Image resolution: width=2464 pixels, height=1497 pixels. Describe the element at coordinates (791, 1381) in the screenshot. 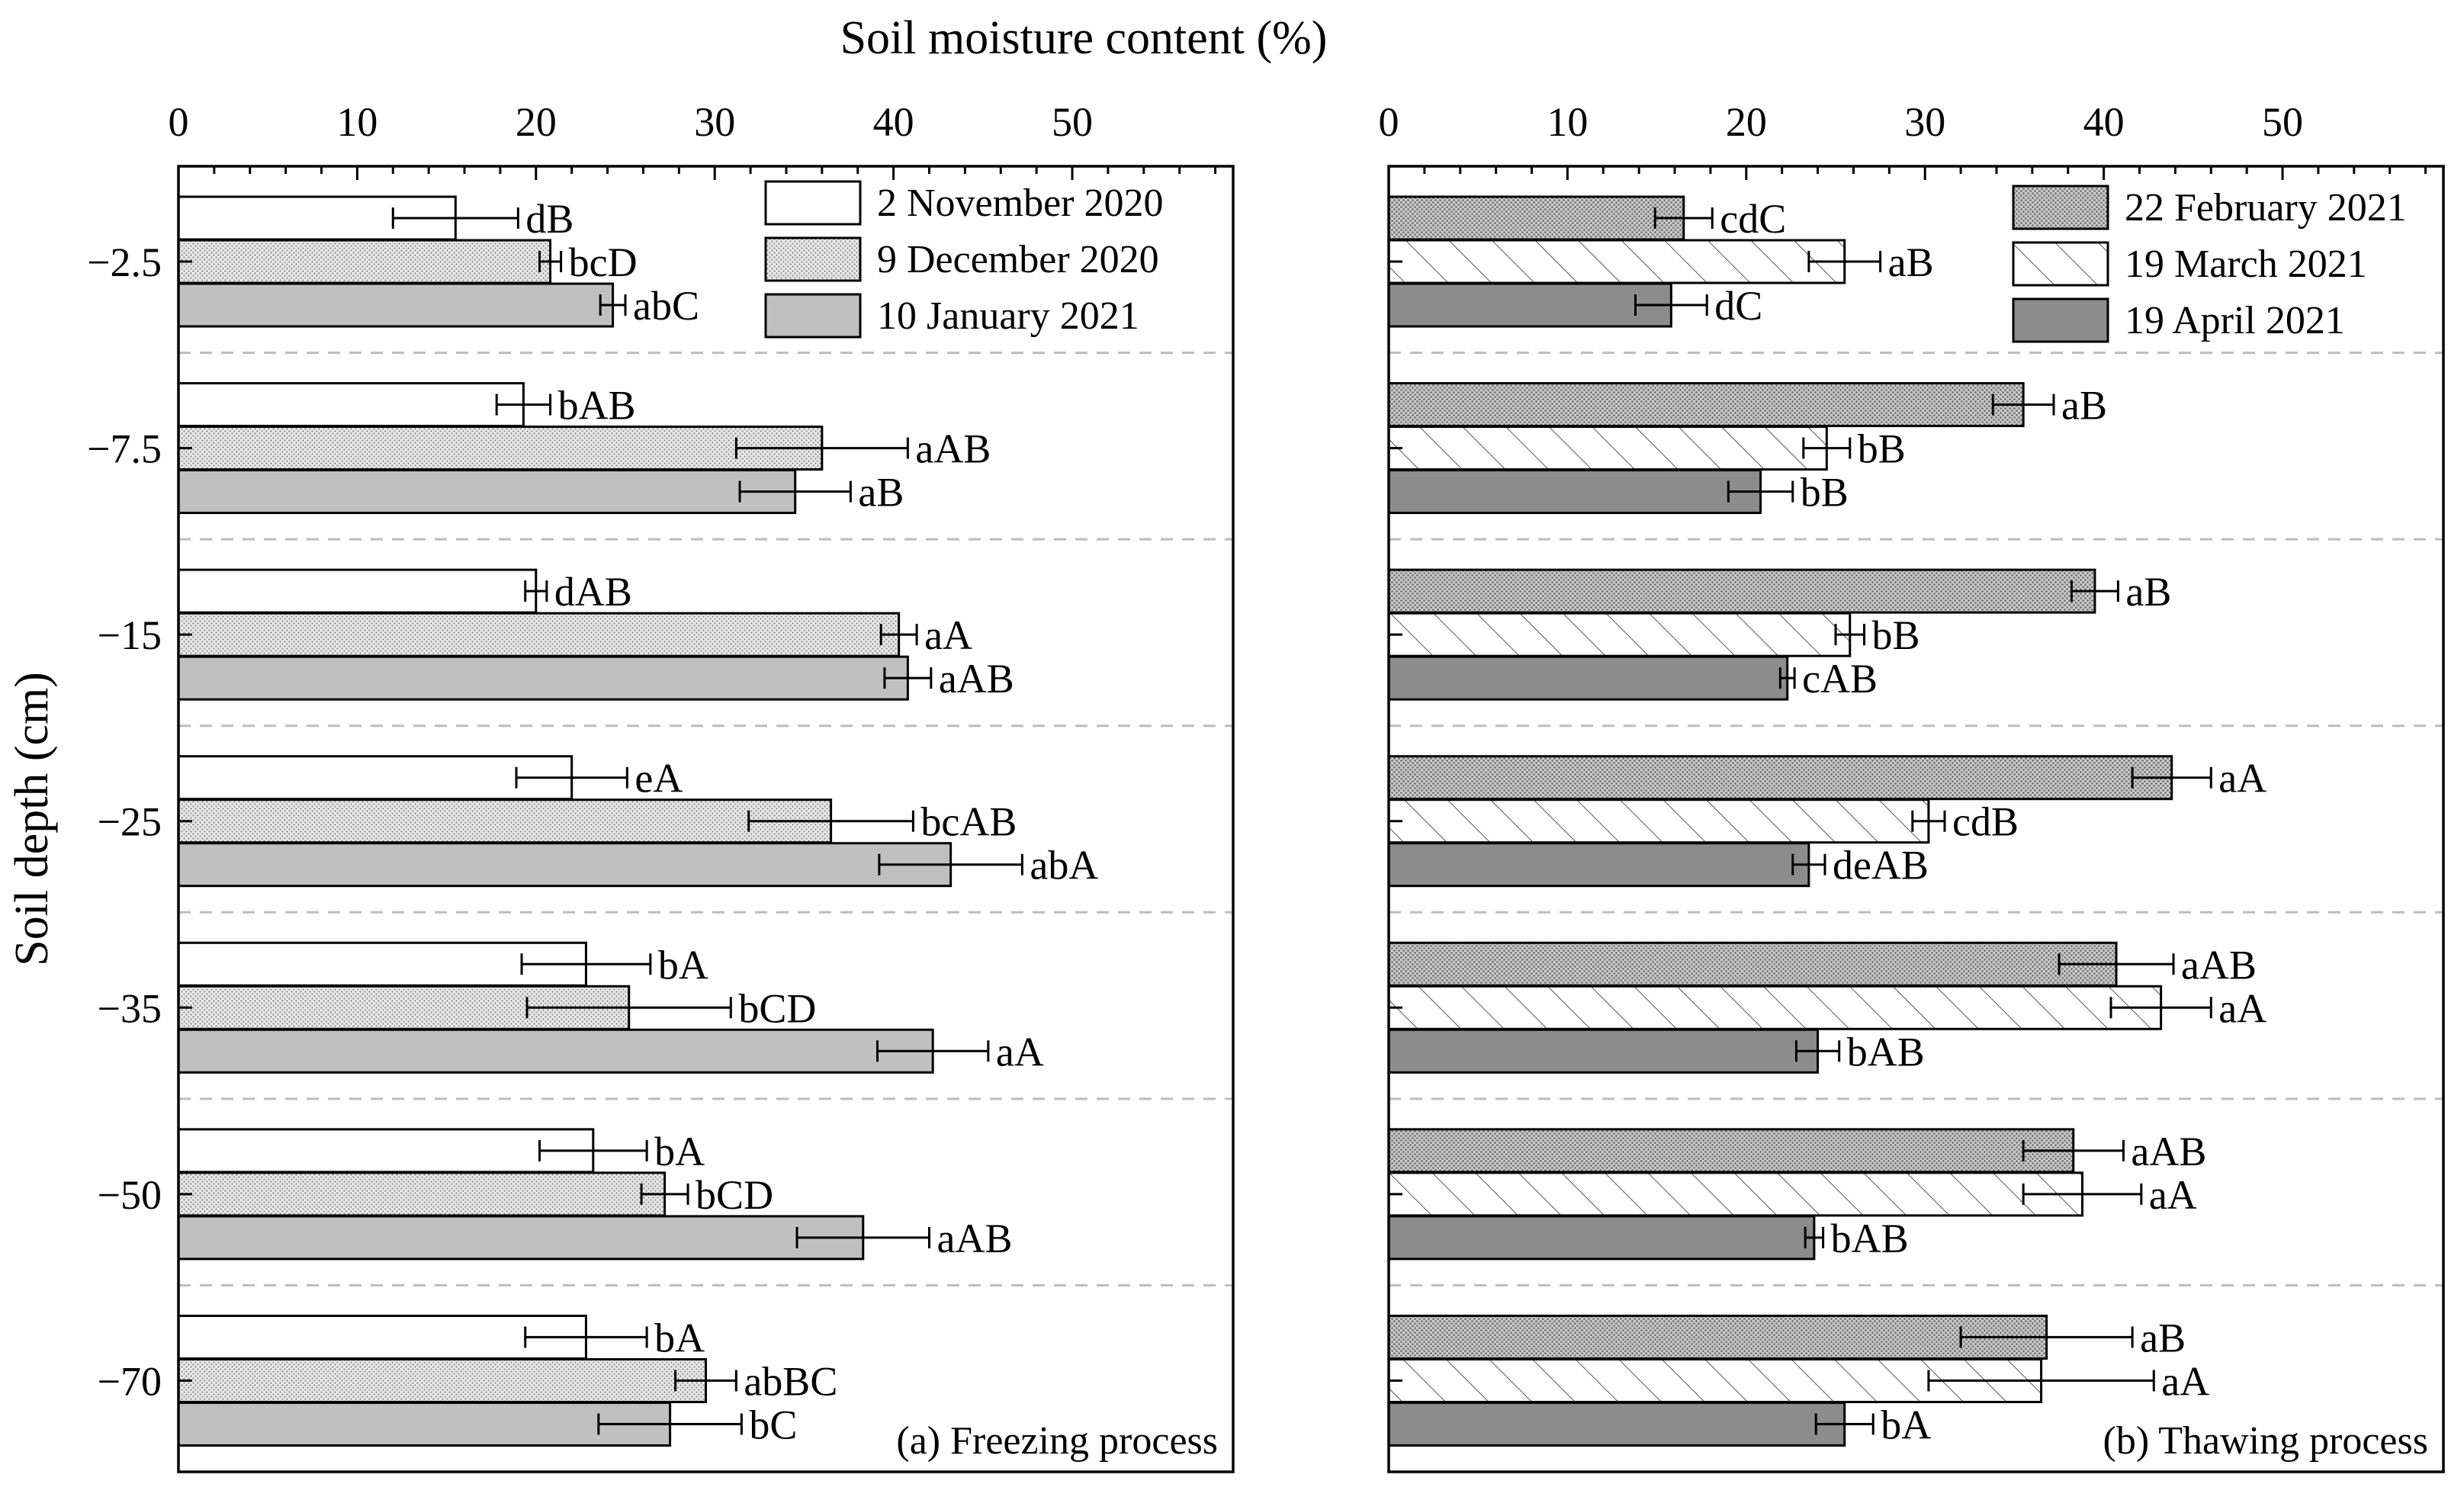

I see `data-label: abBC` at that location.